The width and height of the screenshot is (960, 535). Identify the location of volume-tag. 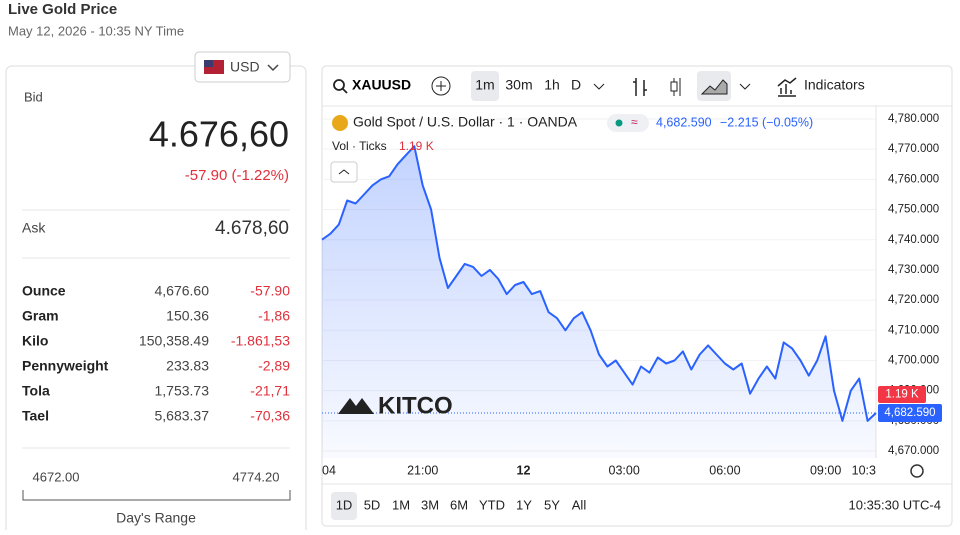
(902, 395).